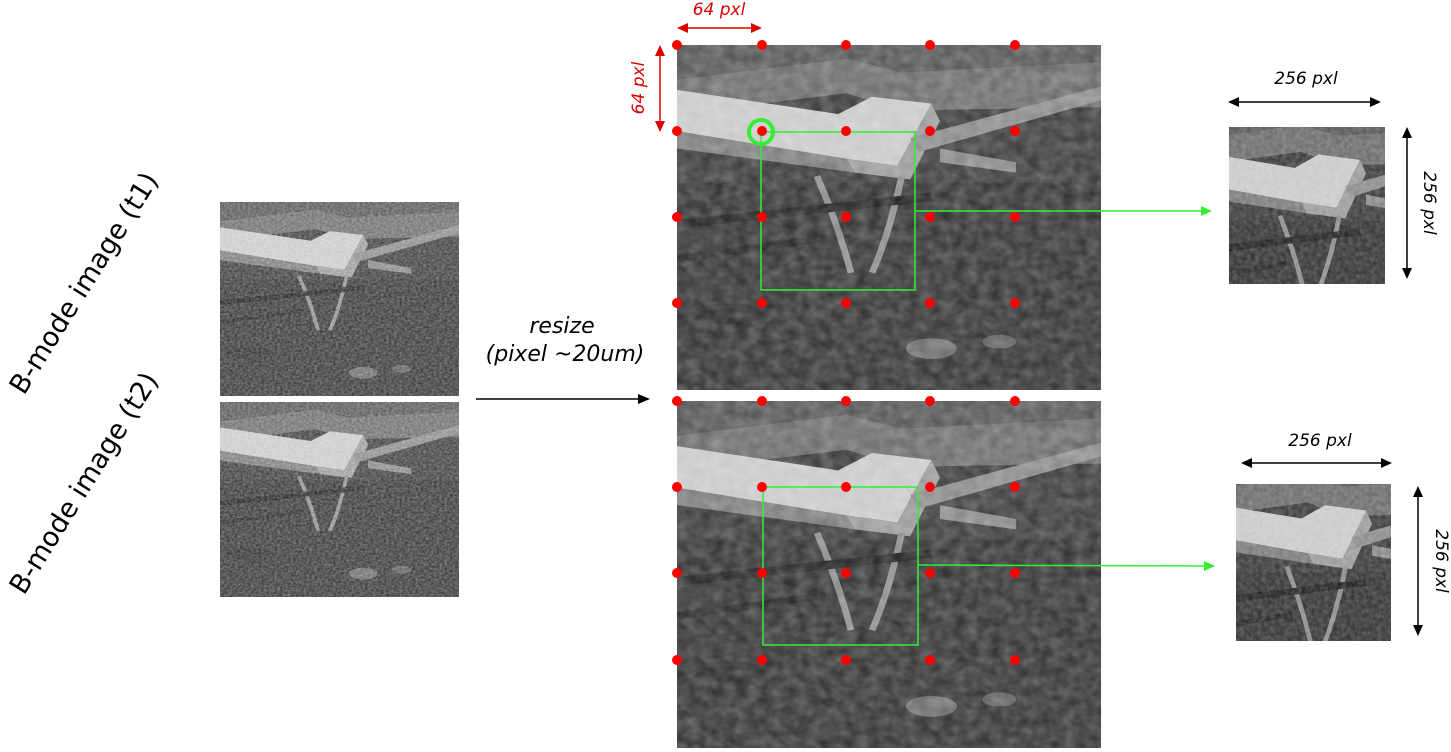 The image size is (1451, 752). Describe the element at coordinates (719, 10) in the screenshot. I see `grid-width-label: 64 pxl` at that location.